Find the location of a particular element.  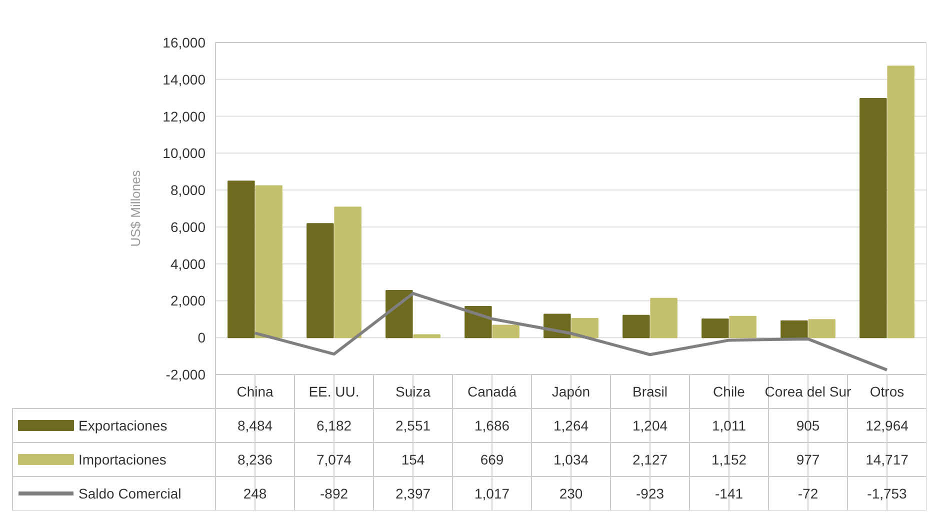

y-tick-label: 4,000 is located at coordinates (188, 264).